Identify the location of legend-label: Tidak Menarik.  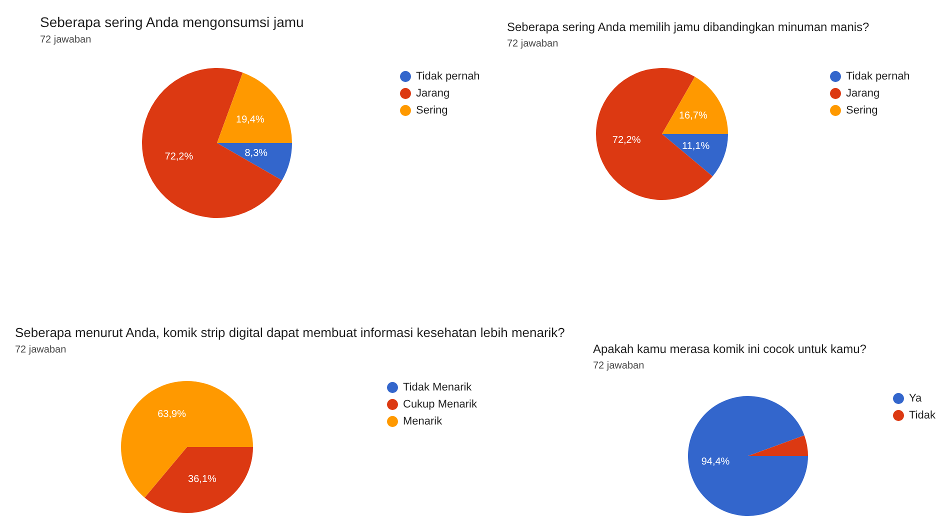
(437, 388).